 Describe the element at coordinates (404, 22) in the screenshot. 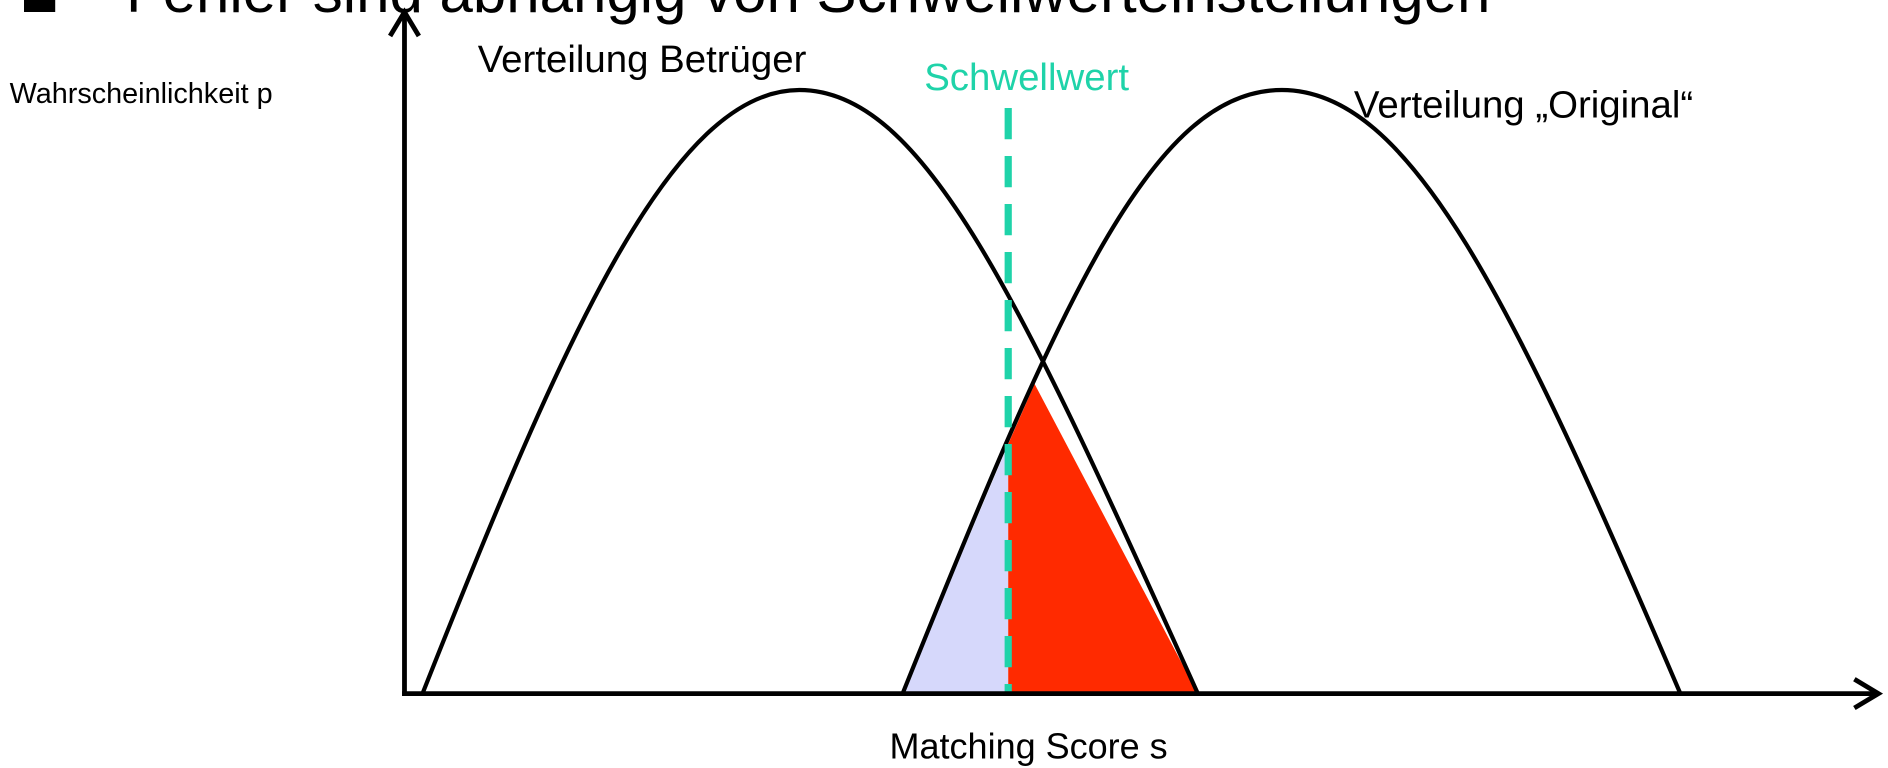

I see `y-arrow` at that location.